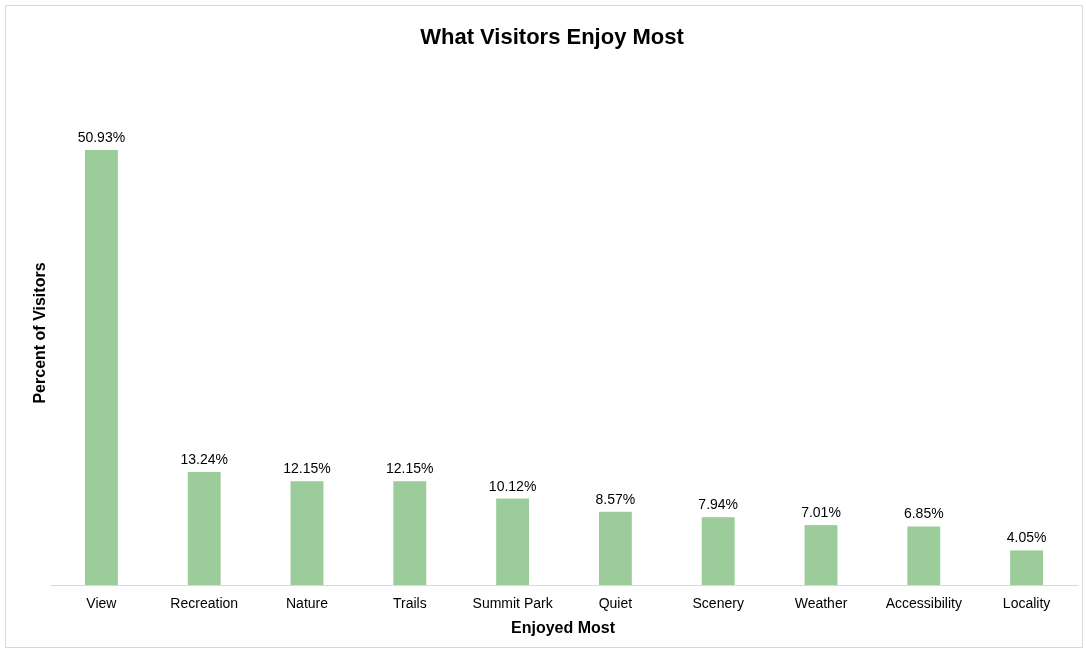 The image size is (1086, 653). What do you see at coordinates (1026, 602) in the screenshot?
I see `x-tick-label: Locality` at bounding box center [1026, 602].